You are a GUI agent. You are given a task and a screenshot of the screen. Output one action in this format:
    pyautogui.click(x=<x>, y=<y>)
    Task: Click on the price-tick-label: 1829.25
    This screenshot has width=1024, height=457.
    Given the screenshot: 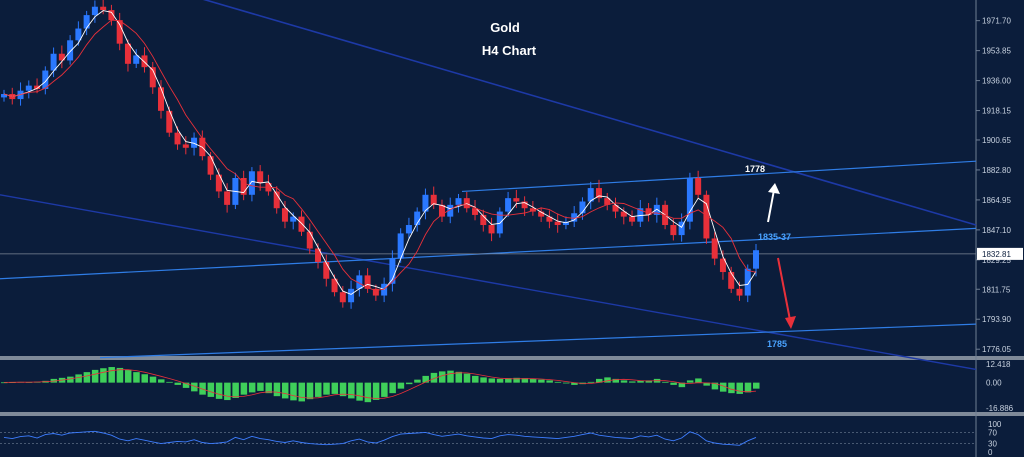 What is the action you would take?
    pyautogui.click(x=996, y=260)
    